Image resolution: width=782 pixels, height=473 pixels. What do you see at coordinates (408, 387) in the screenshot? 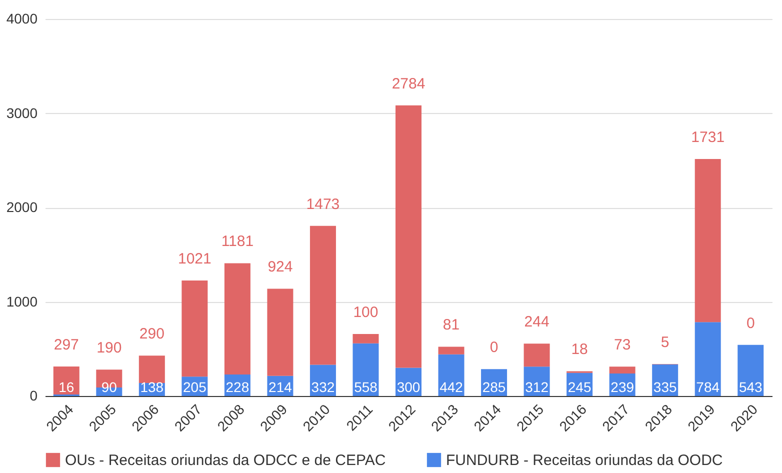
I see `data-label: 300` at bounding box center [408, 387].